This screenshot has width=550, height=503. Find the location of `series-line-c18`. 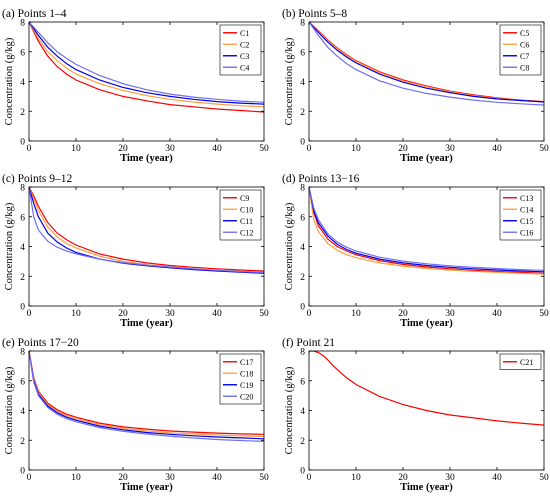

series-line-c18 is located at coordinates (146, 394).